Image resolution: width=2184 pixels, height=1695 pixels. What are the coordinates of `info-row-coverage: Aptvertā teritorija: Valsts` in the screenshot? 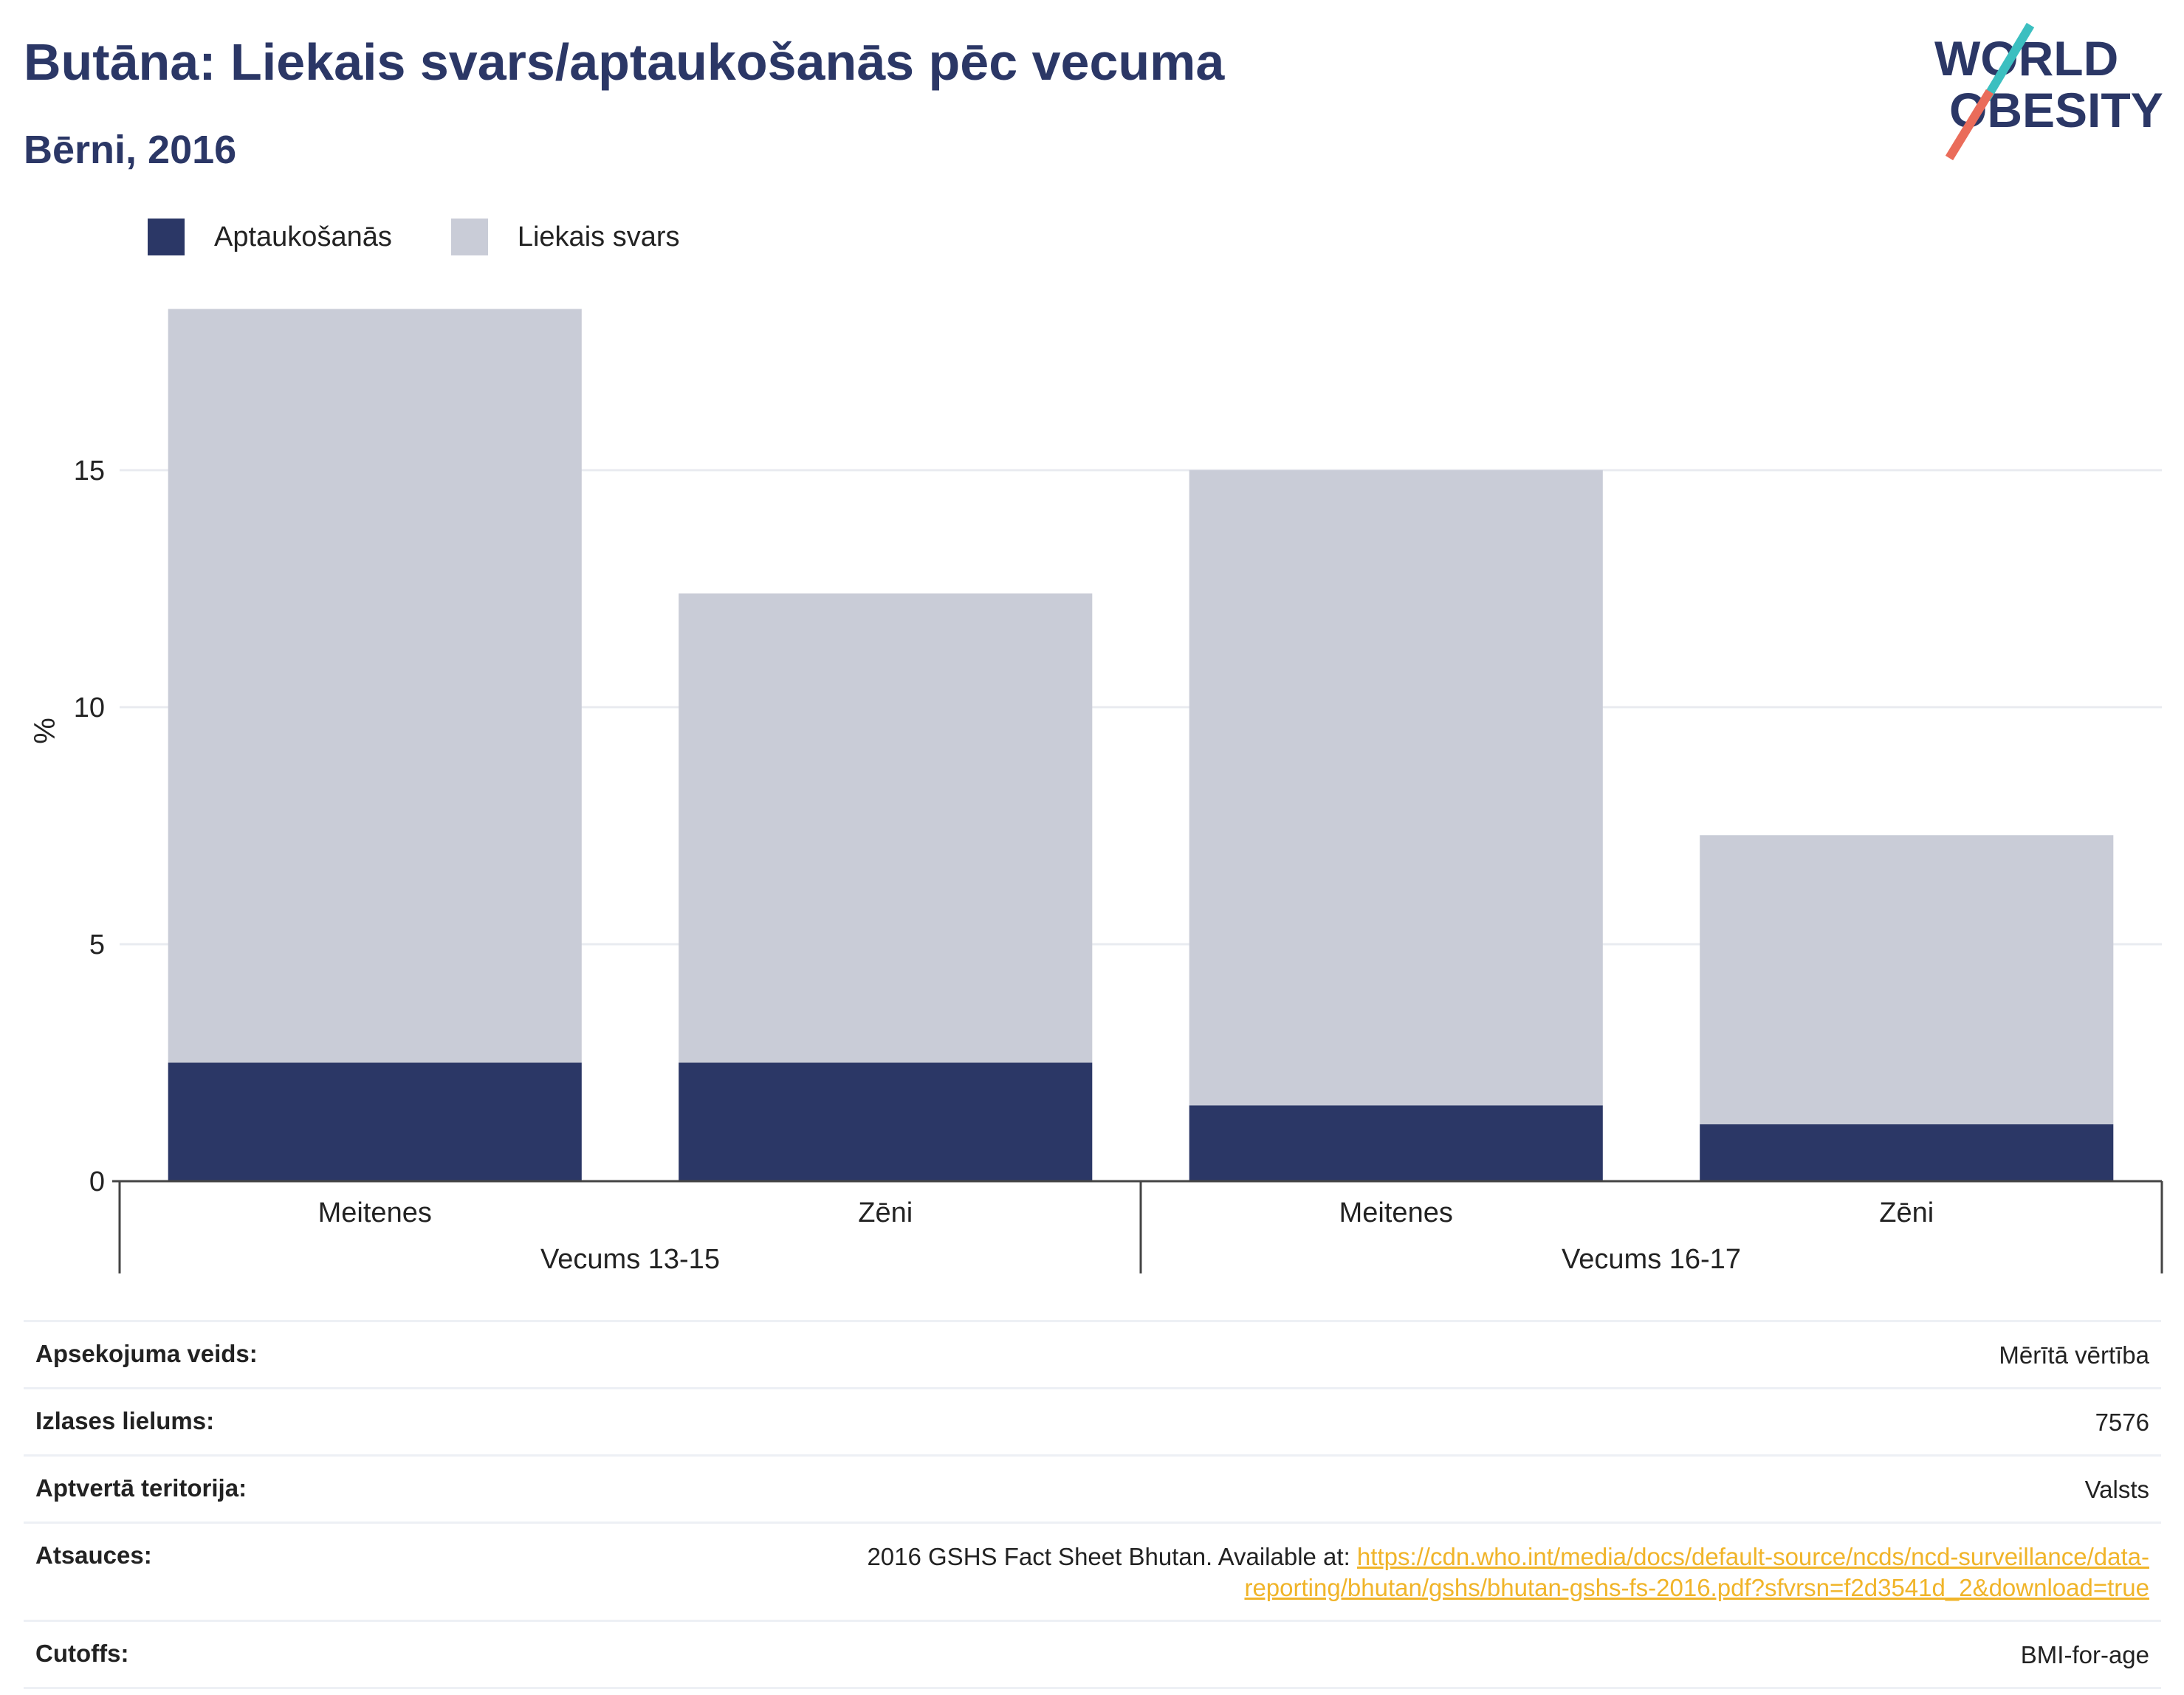 It's located at (1093, 1488).